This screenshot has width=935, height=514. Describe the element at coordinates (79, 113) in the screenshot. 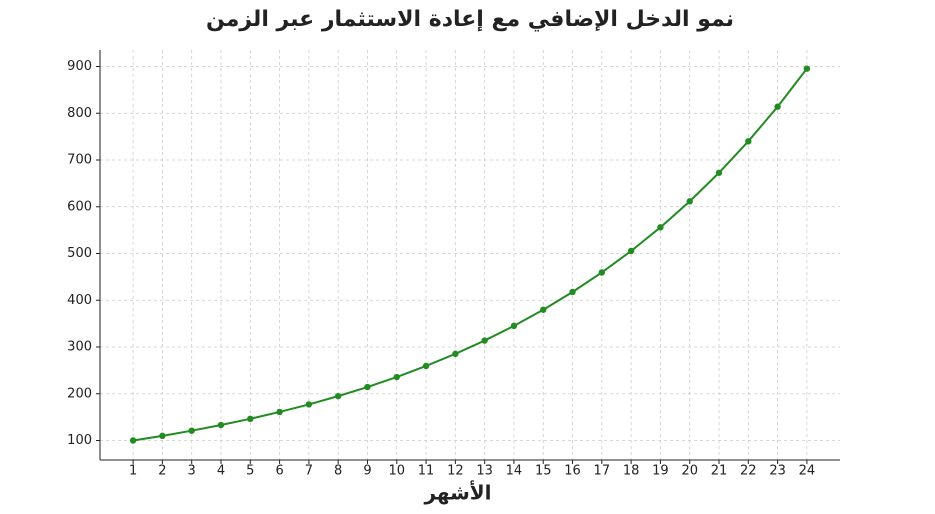

I see `y-tick-label: 800` at that location.